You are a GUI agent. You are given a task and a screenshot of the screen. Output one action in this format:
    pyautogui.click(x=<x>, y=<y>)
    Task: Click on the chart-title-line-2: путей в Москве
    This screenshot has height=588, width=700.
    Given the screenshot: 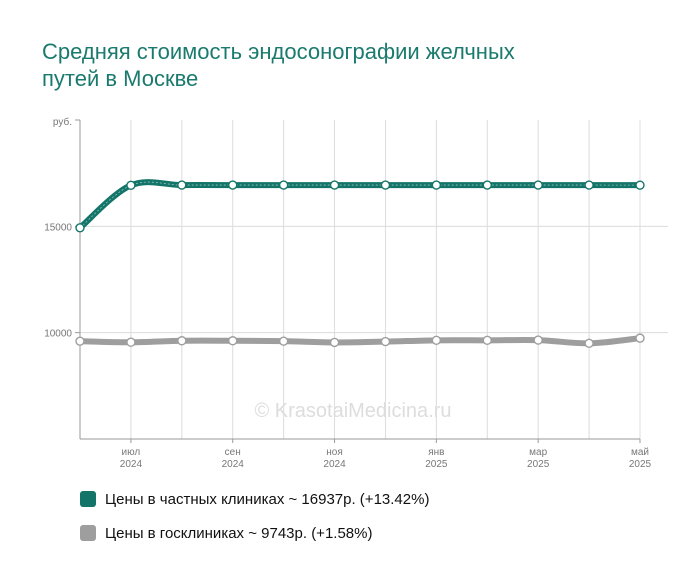 What is the action you would take?
    pyautogui.click(x=120, y=78)
    